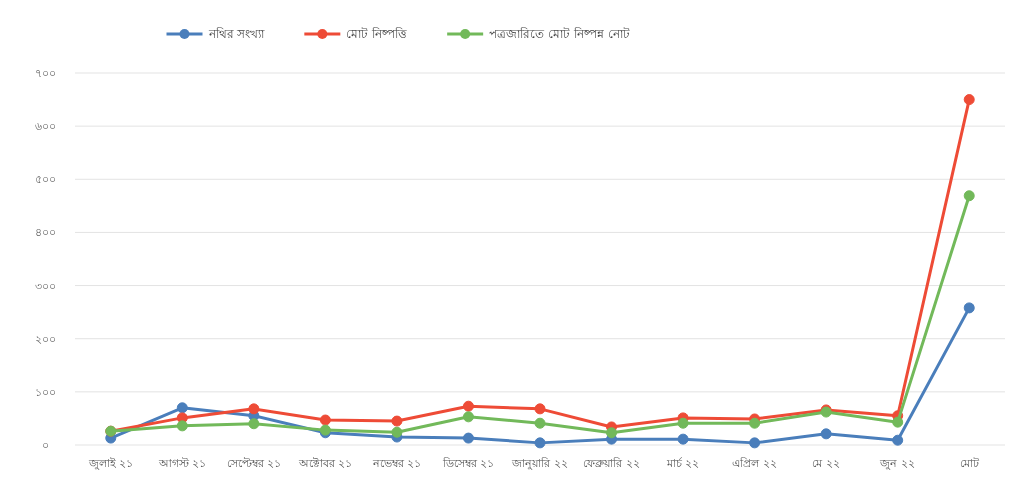  What do you see at coordinates (897, 463) in the screenshot?
I see `x-tick-label: জুন ২২` at bounding box center [897, 463].